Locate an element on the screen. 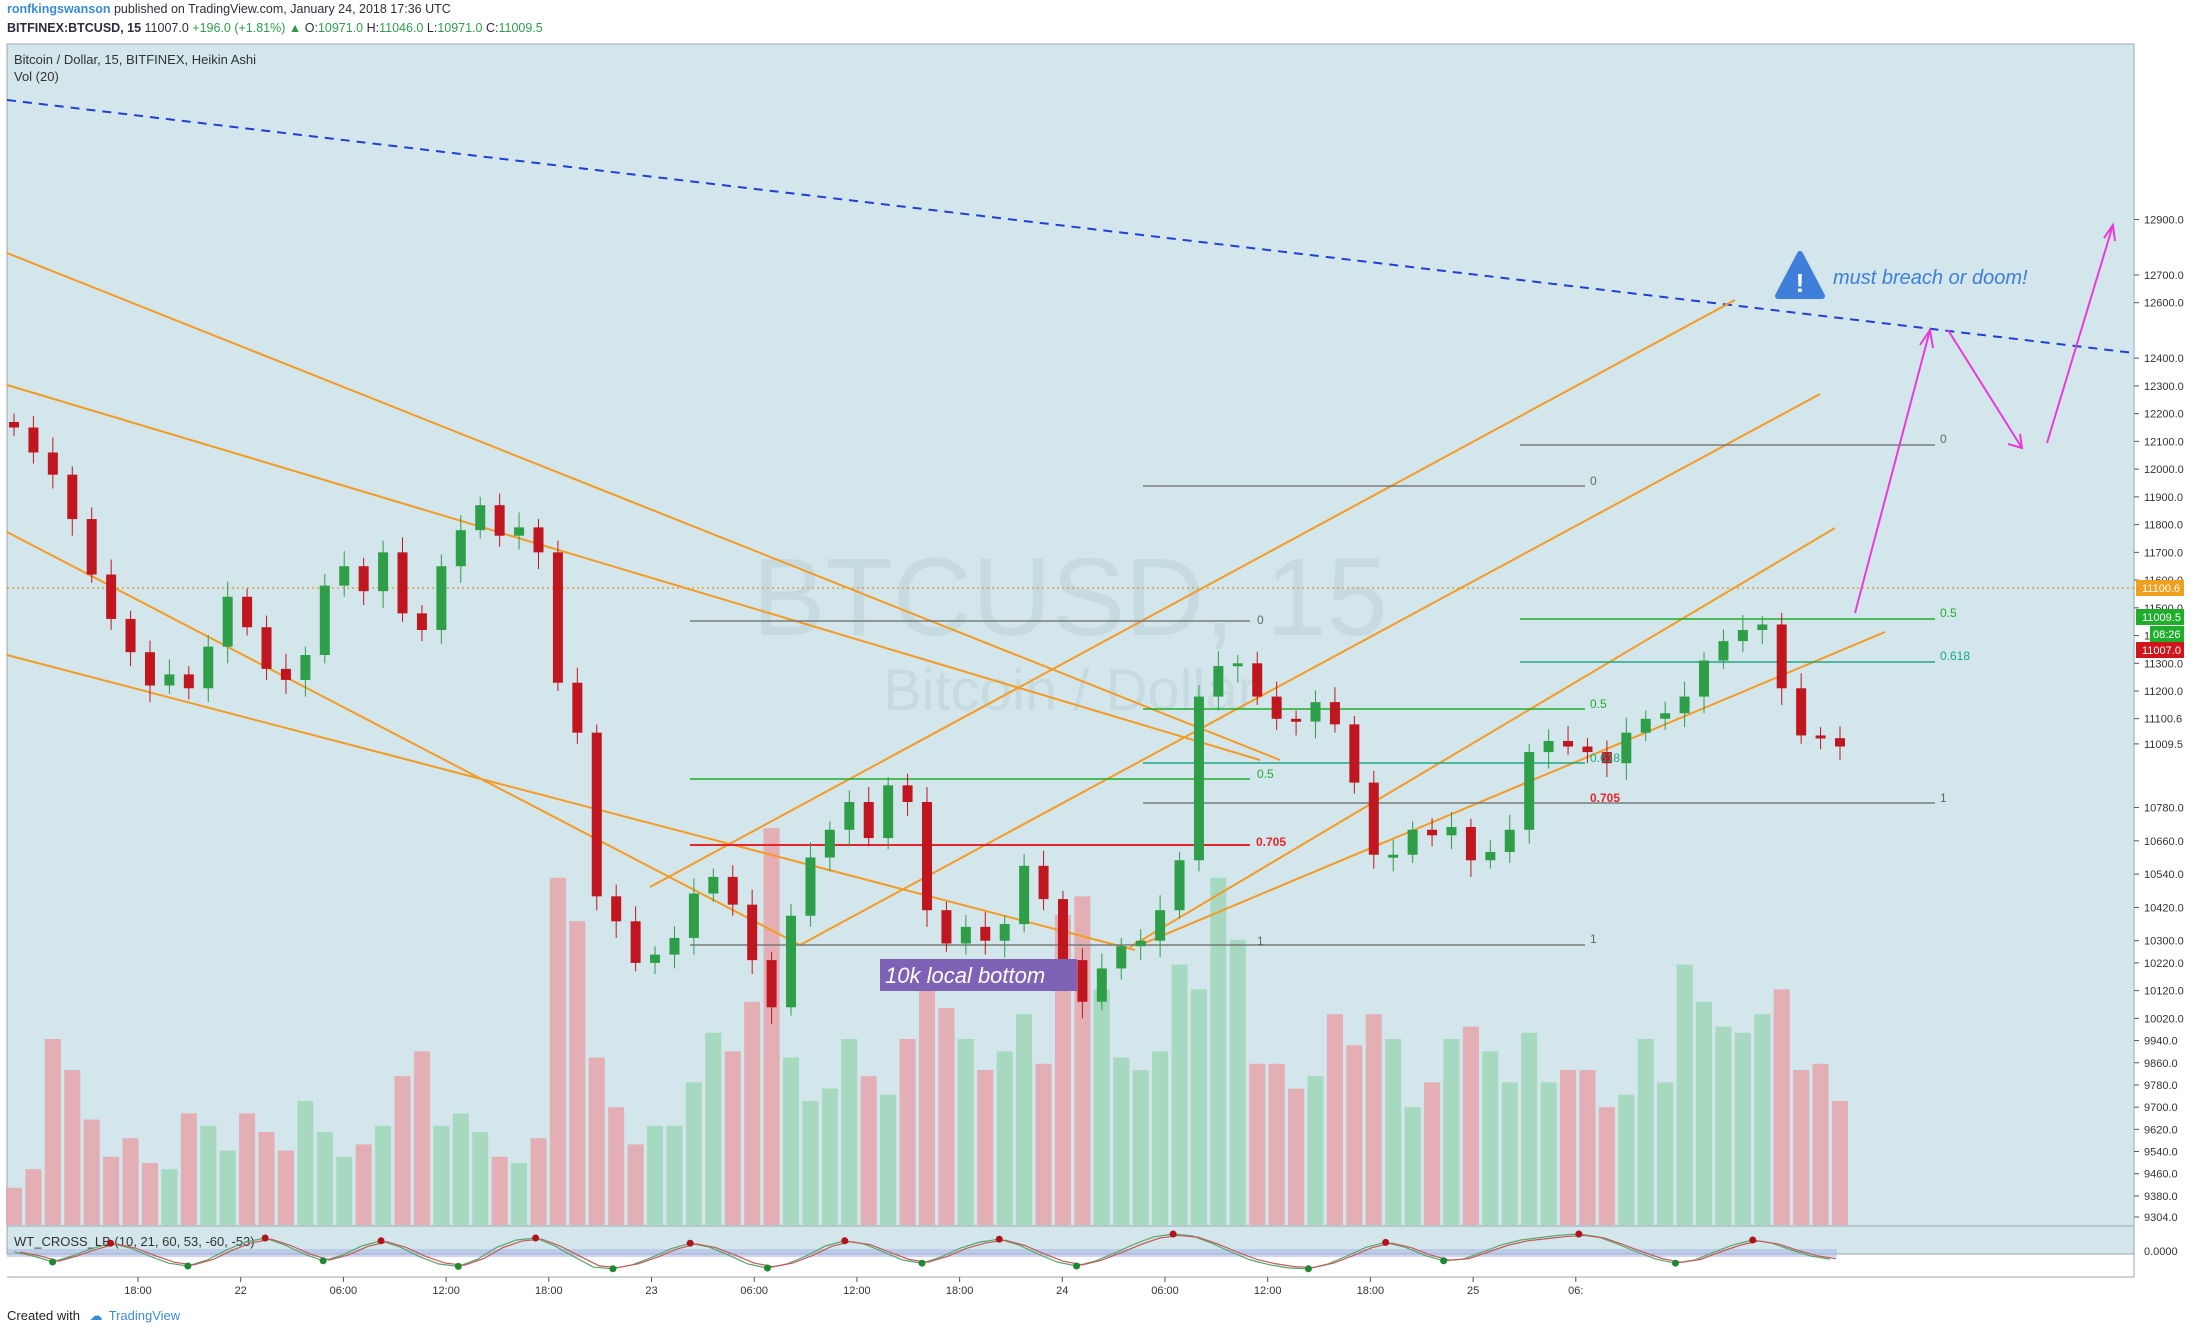  low-value: 10971.0 is located at coordinates (460, 28).